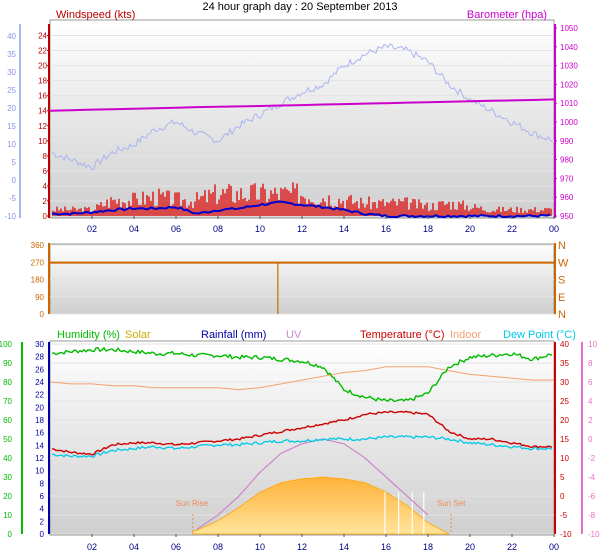  Describe the element at coordinates (14, 180) in the screenshot. I see `blue-axis-tick-label: 0` at that location.